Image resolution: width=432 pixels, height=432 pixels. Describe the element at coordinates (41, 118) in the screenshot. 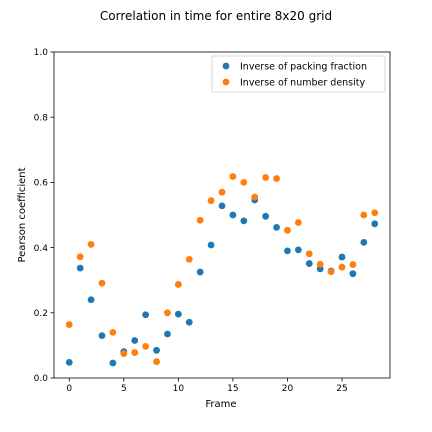

I see `y-tick-label: 0.8` at that location.